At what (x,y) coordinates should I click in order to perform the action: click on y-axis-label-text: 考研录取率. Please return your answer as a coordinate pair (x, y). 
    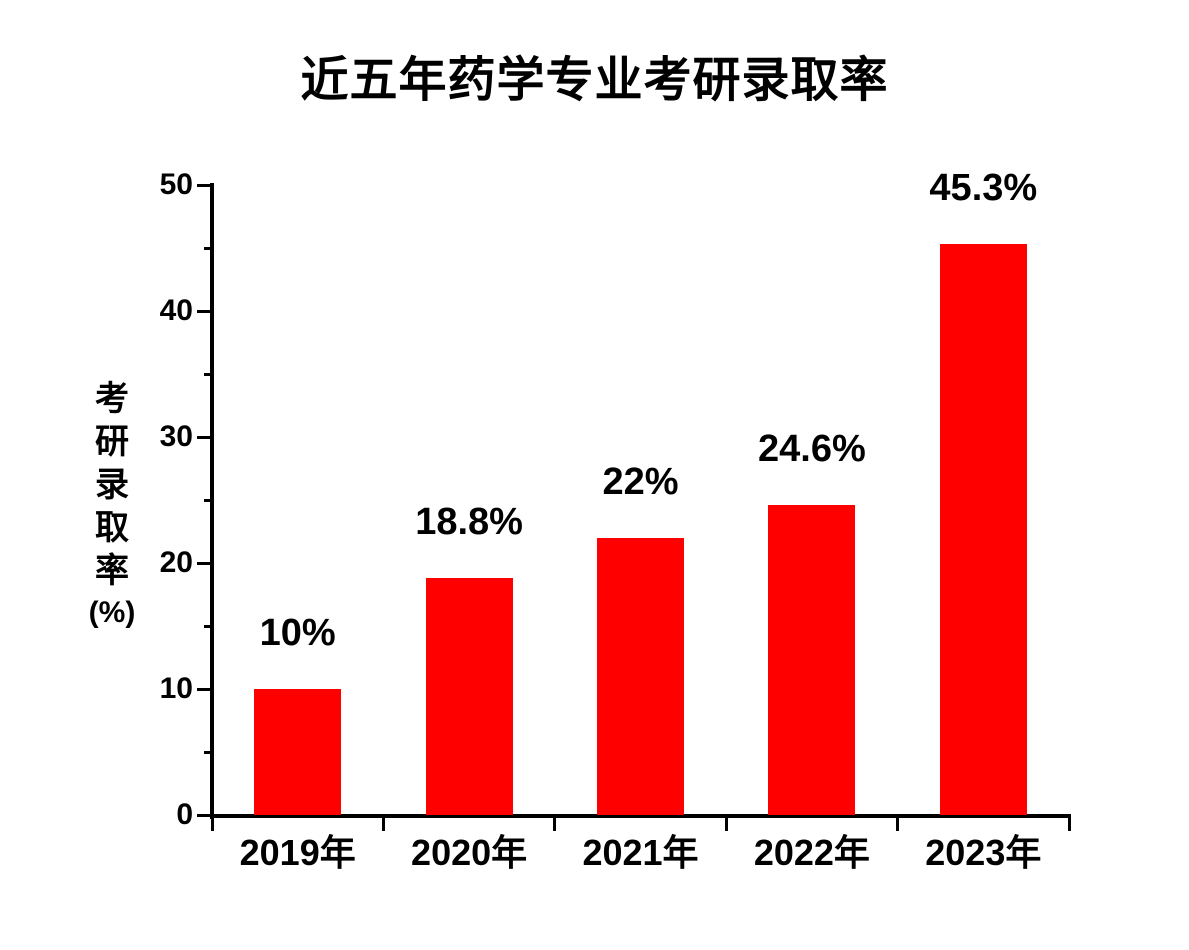
    Looking at the image, I should click on (112, 485).